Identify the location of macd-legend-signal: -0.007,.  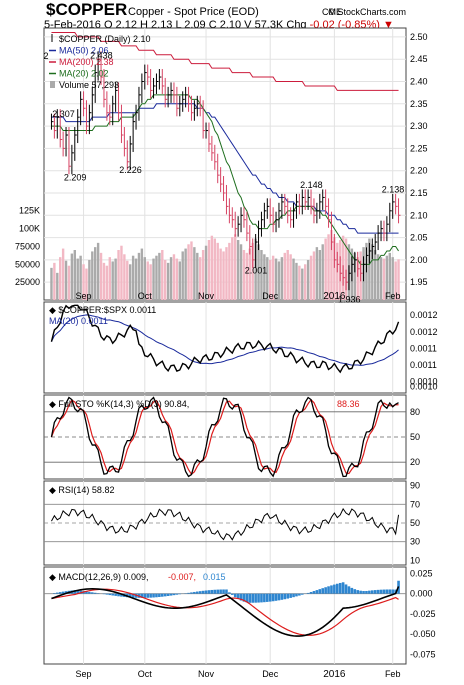
(182, 577).